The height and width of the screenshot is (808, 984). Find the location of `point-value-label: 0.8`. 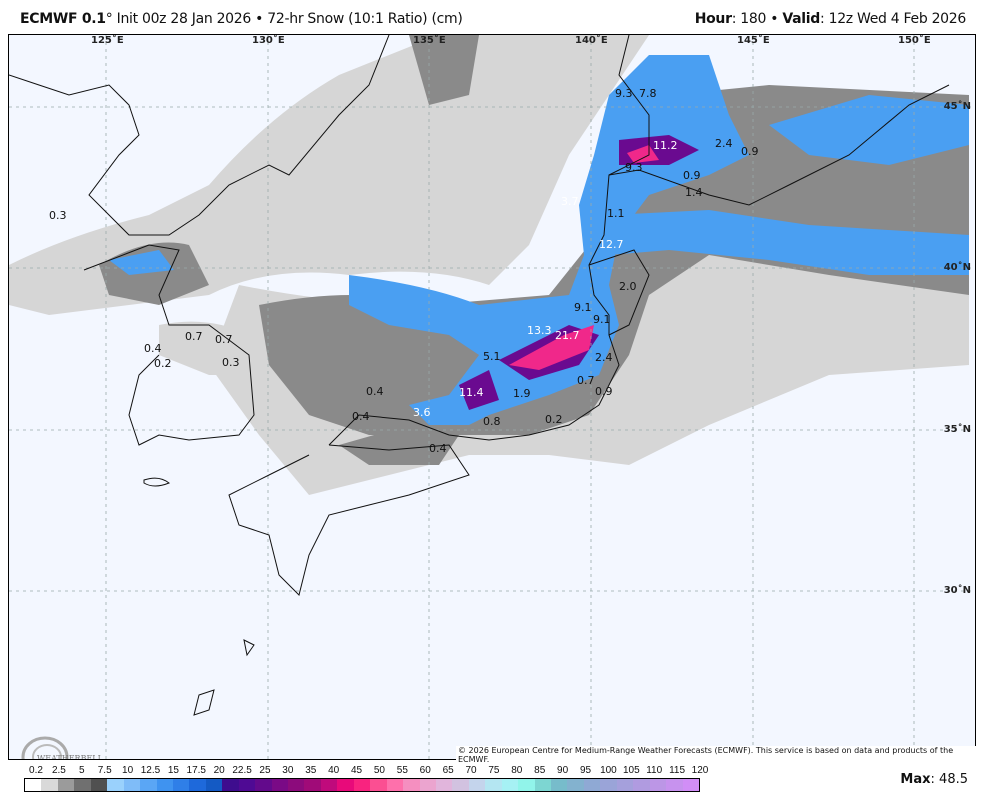

point-value-label: 0.8 is located at coordinates (492, 421).